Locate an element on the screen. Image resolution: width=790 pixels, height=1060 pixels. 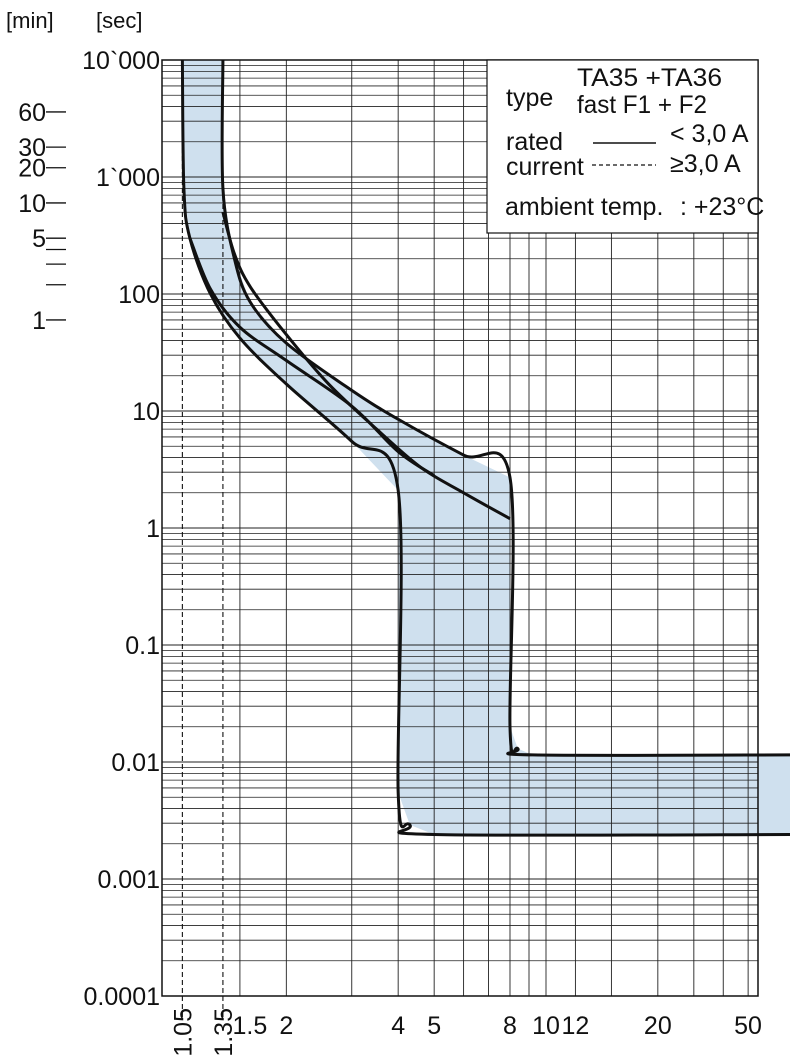
y-unit-min: [min] is located at coordinates (30, 20).